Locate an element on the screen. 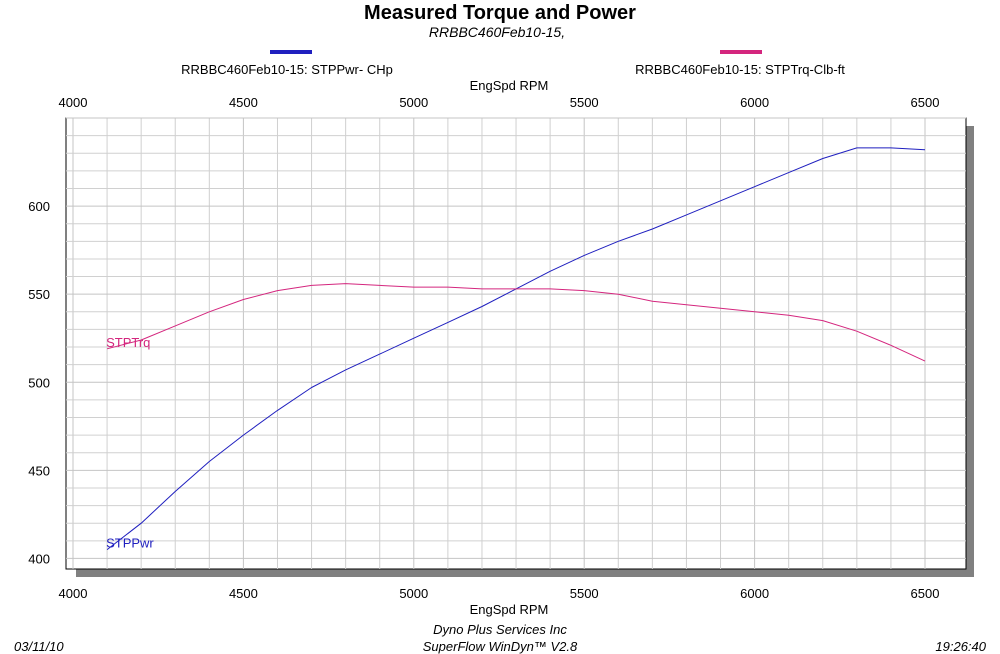 The image size is (1000, 654). plot-shadow-right is located at coordinates (970, 351).